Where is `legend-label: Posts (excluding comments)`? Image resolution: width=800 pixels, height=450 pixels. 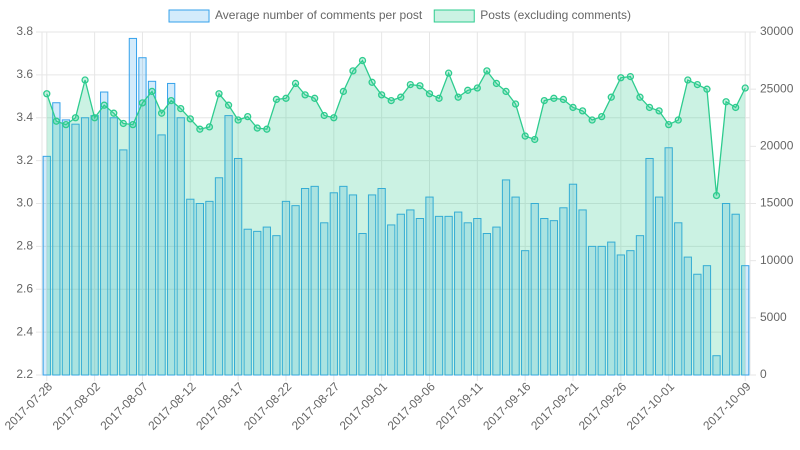
legend-label: Posts (excluding comments) is located at coordinates (555, 15).